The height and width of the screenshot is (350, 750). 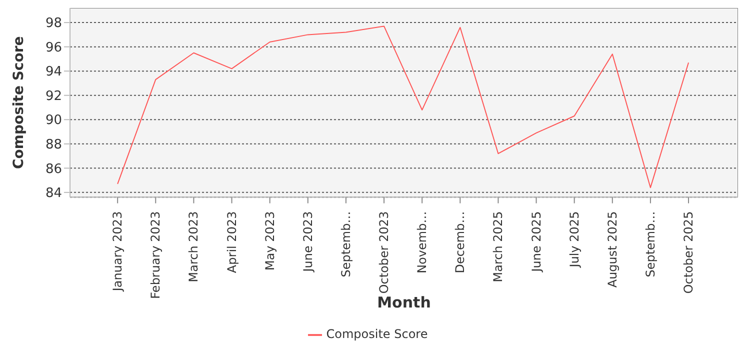 I want to click on x-tick-label: January 2023, so click(x=117, y=251).